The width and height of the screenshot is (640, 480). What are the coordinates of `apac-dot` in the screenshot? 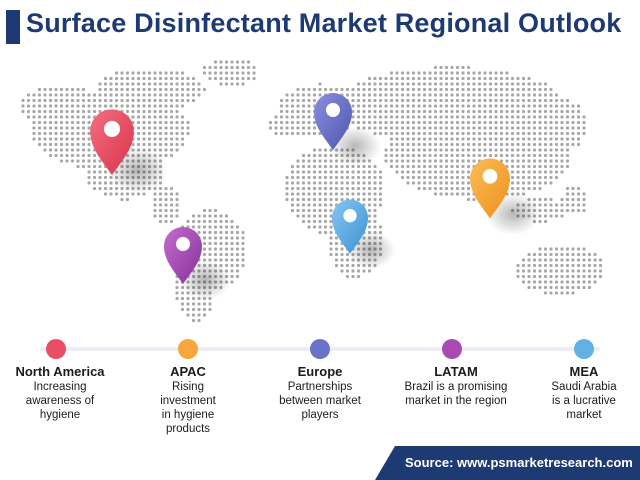 It's located at (188, 349).